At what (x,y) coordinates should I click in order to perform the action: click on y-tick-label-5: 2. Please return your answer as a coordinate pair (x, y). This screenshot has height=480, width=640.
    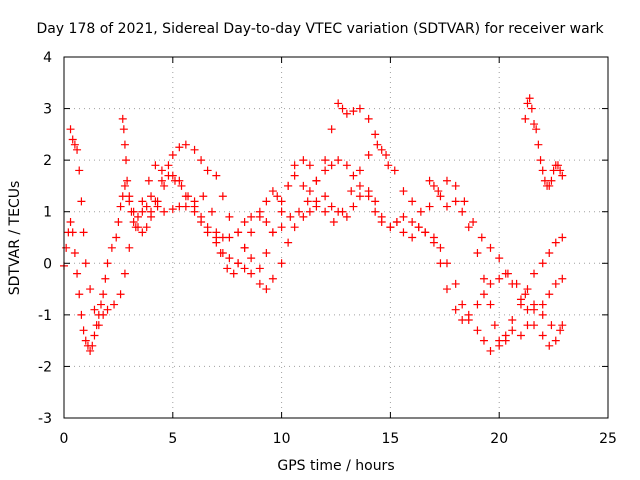
    Looking at the image, I should click on (47, 161).